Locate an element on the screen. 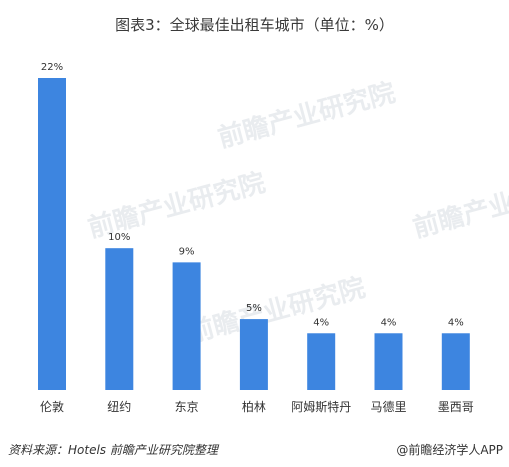 The width and height of the screenshot is (509, 467). category-label: 马德里 is located at coordinates (388, 406).